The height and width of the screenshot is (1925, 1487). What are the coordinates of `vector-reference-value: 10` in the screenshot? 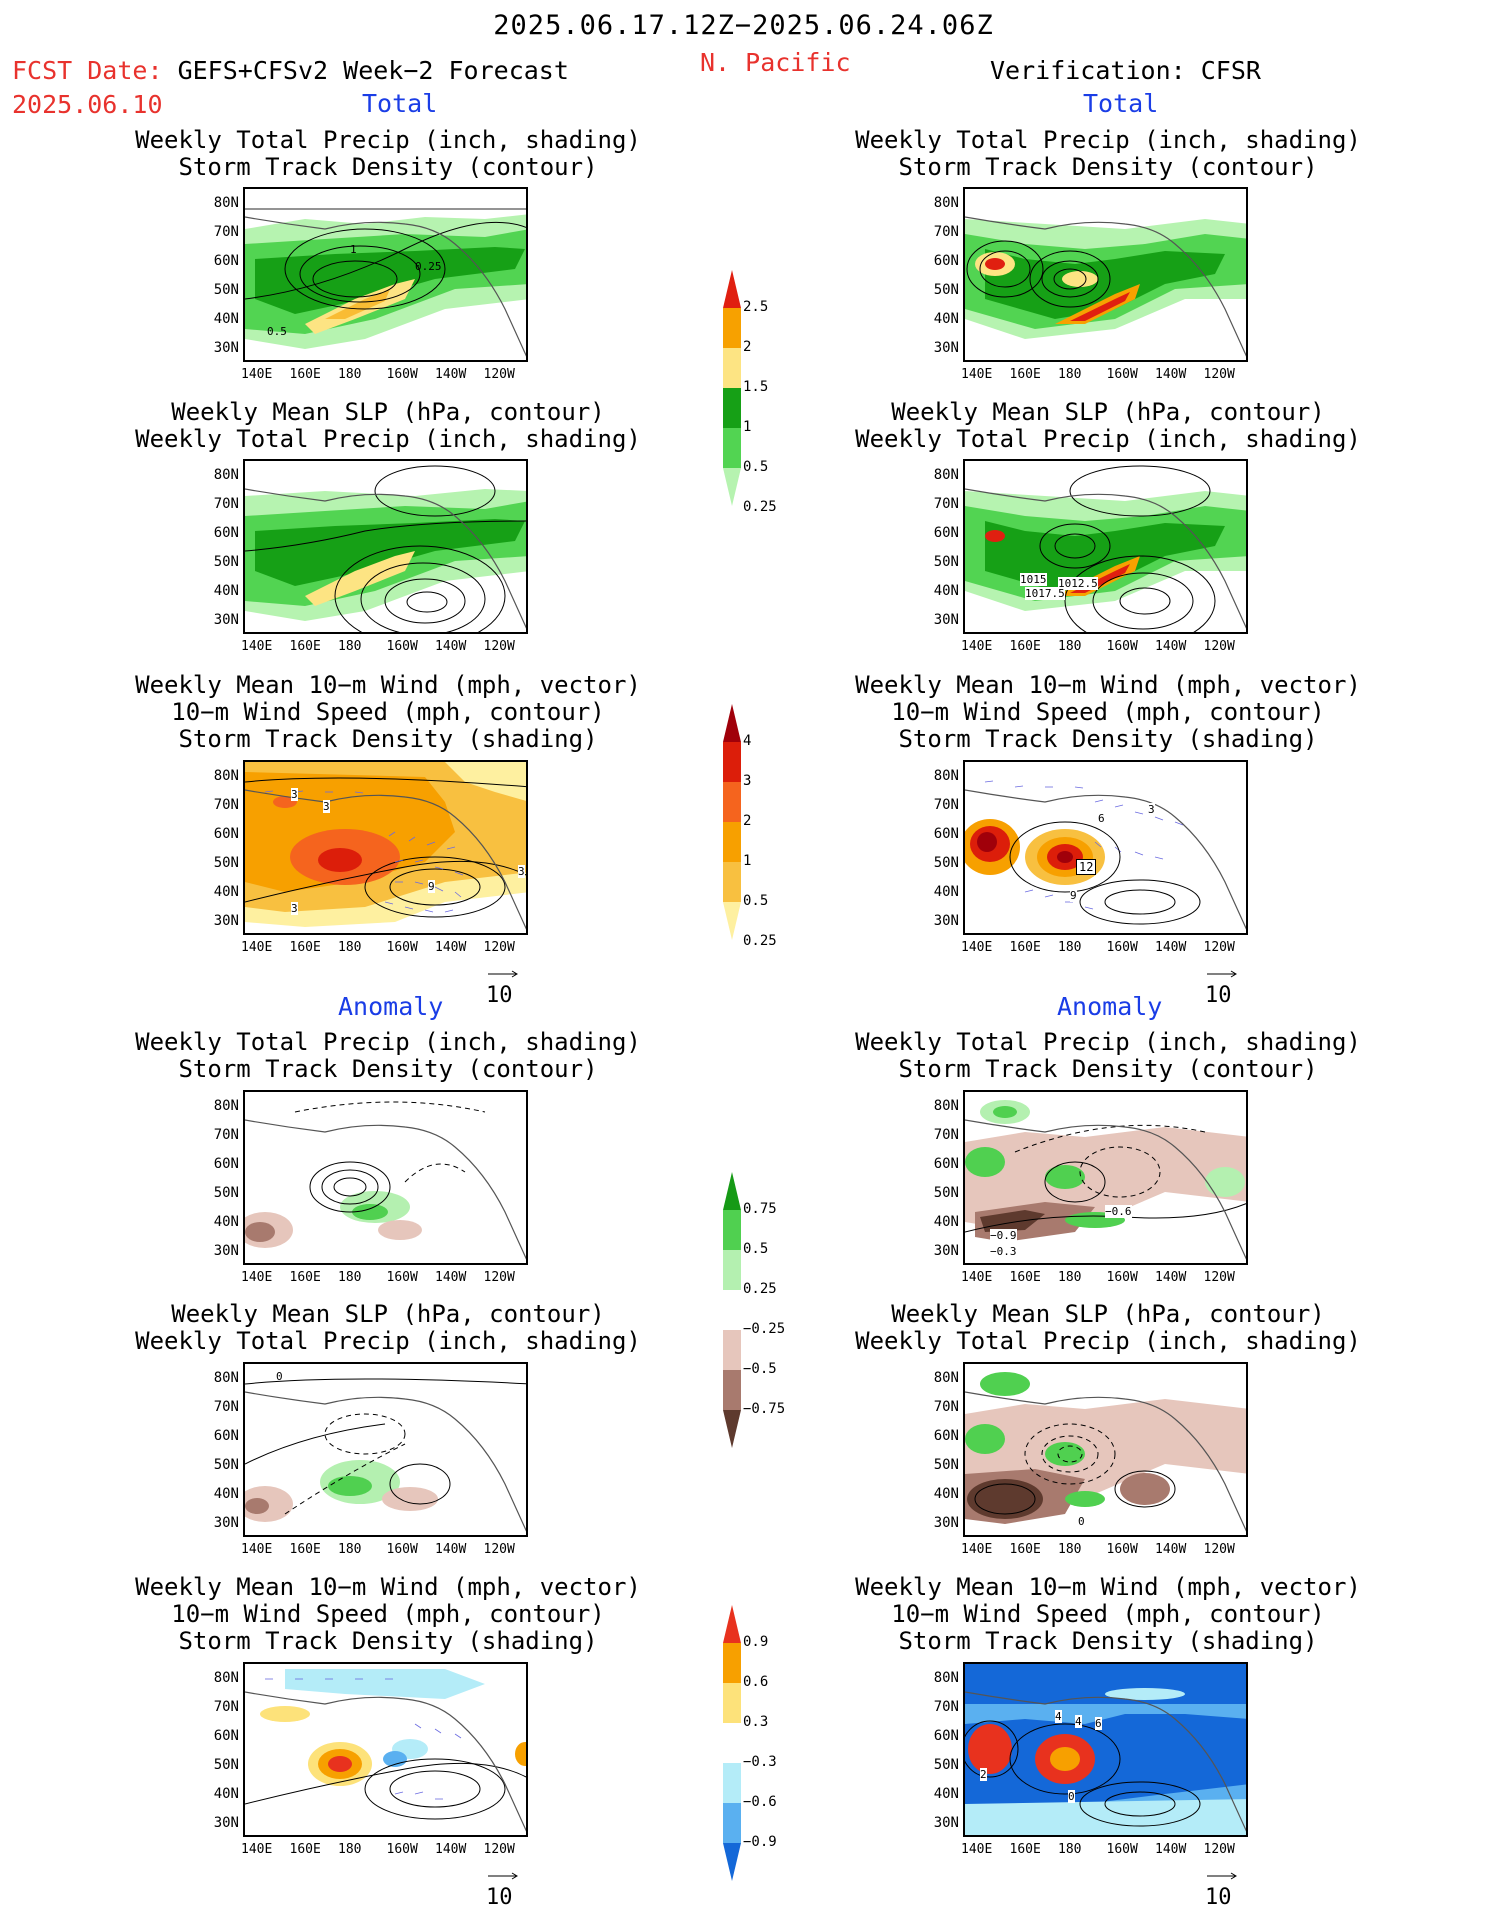 It's located at (1218, 1897).